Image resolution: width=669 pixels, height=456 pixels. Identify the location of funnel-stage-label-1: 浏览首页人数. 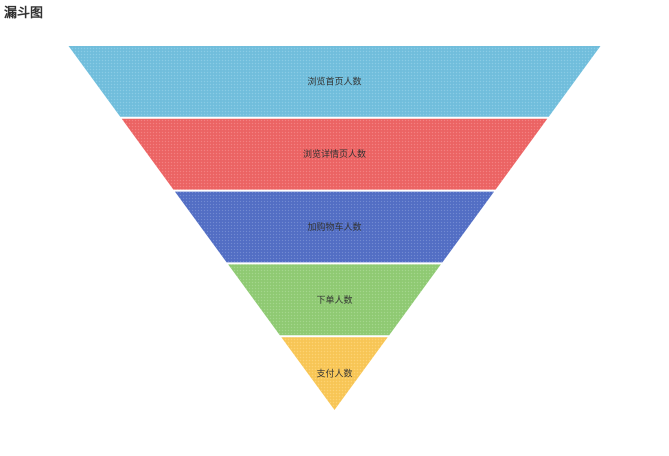
(334, 81).